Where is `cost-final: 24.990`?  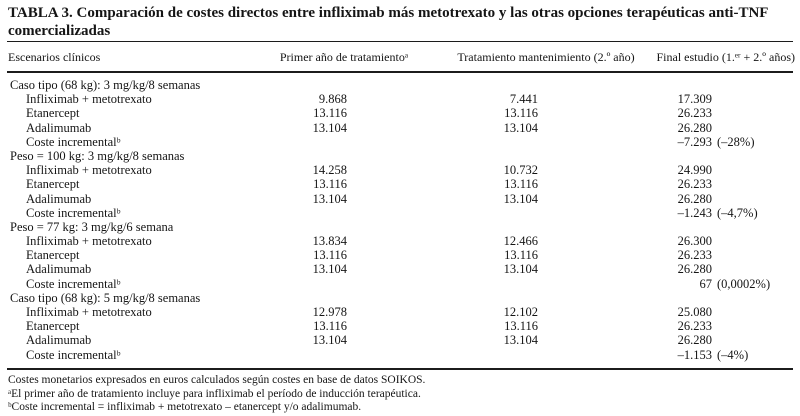 cost-final: 24.990 is located at coordinates (694, 170).